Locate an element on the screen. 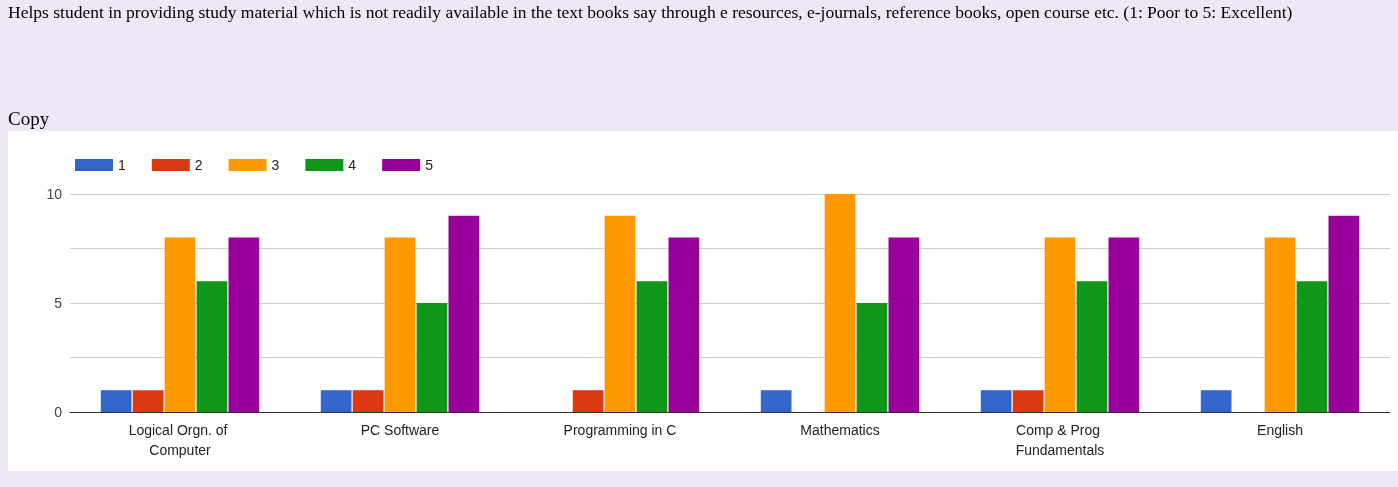 Image resolution: width=1398 pixels, height=487 pixels. x-tick-label: Comp & Prog Fundamentals is located at coordinates (1060, 440).